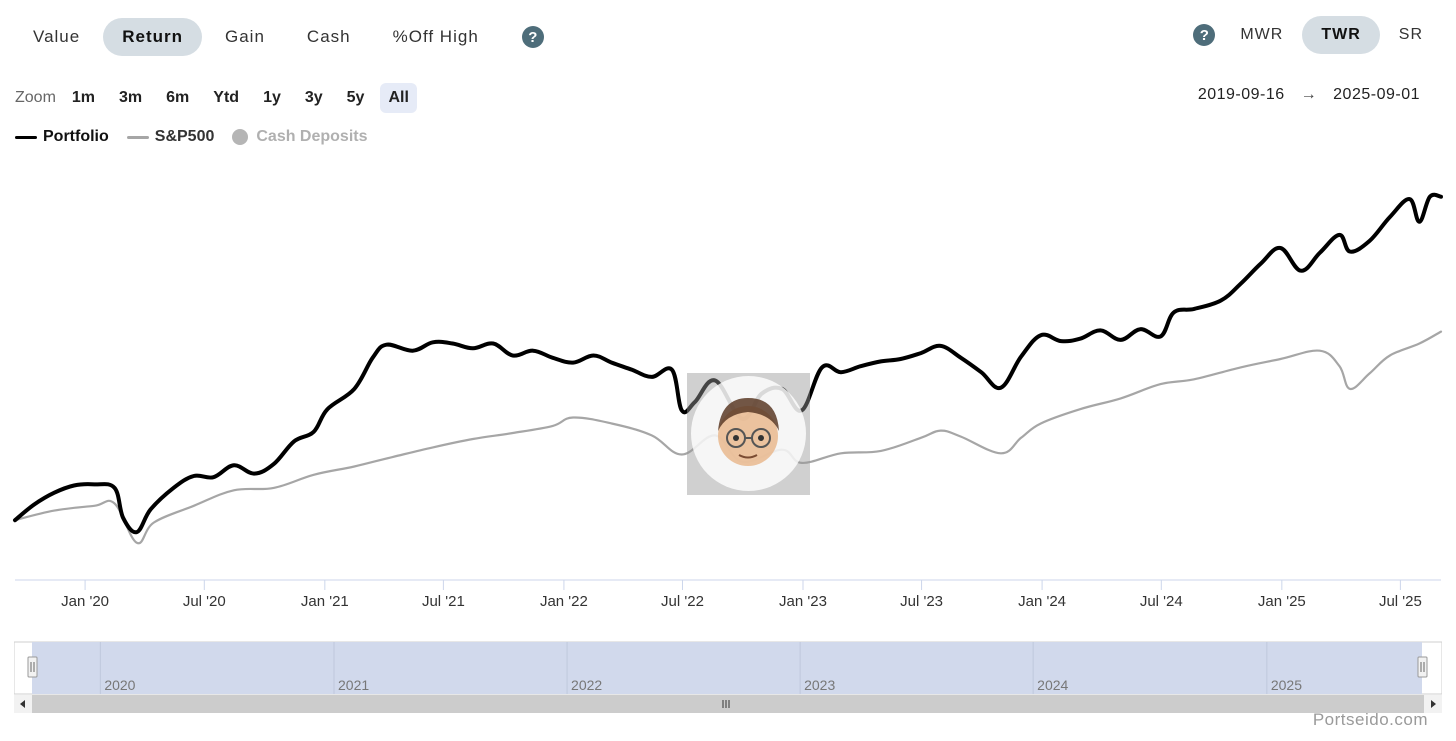 Image resolution: width=1456 pixels, height=741 pixels. Describe the element at coordinates (22, 704) in the screenshot. I see `scroll-left-arrow-icon` at that location.